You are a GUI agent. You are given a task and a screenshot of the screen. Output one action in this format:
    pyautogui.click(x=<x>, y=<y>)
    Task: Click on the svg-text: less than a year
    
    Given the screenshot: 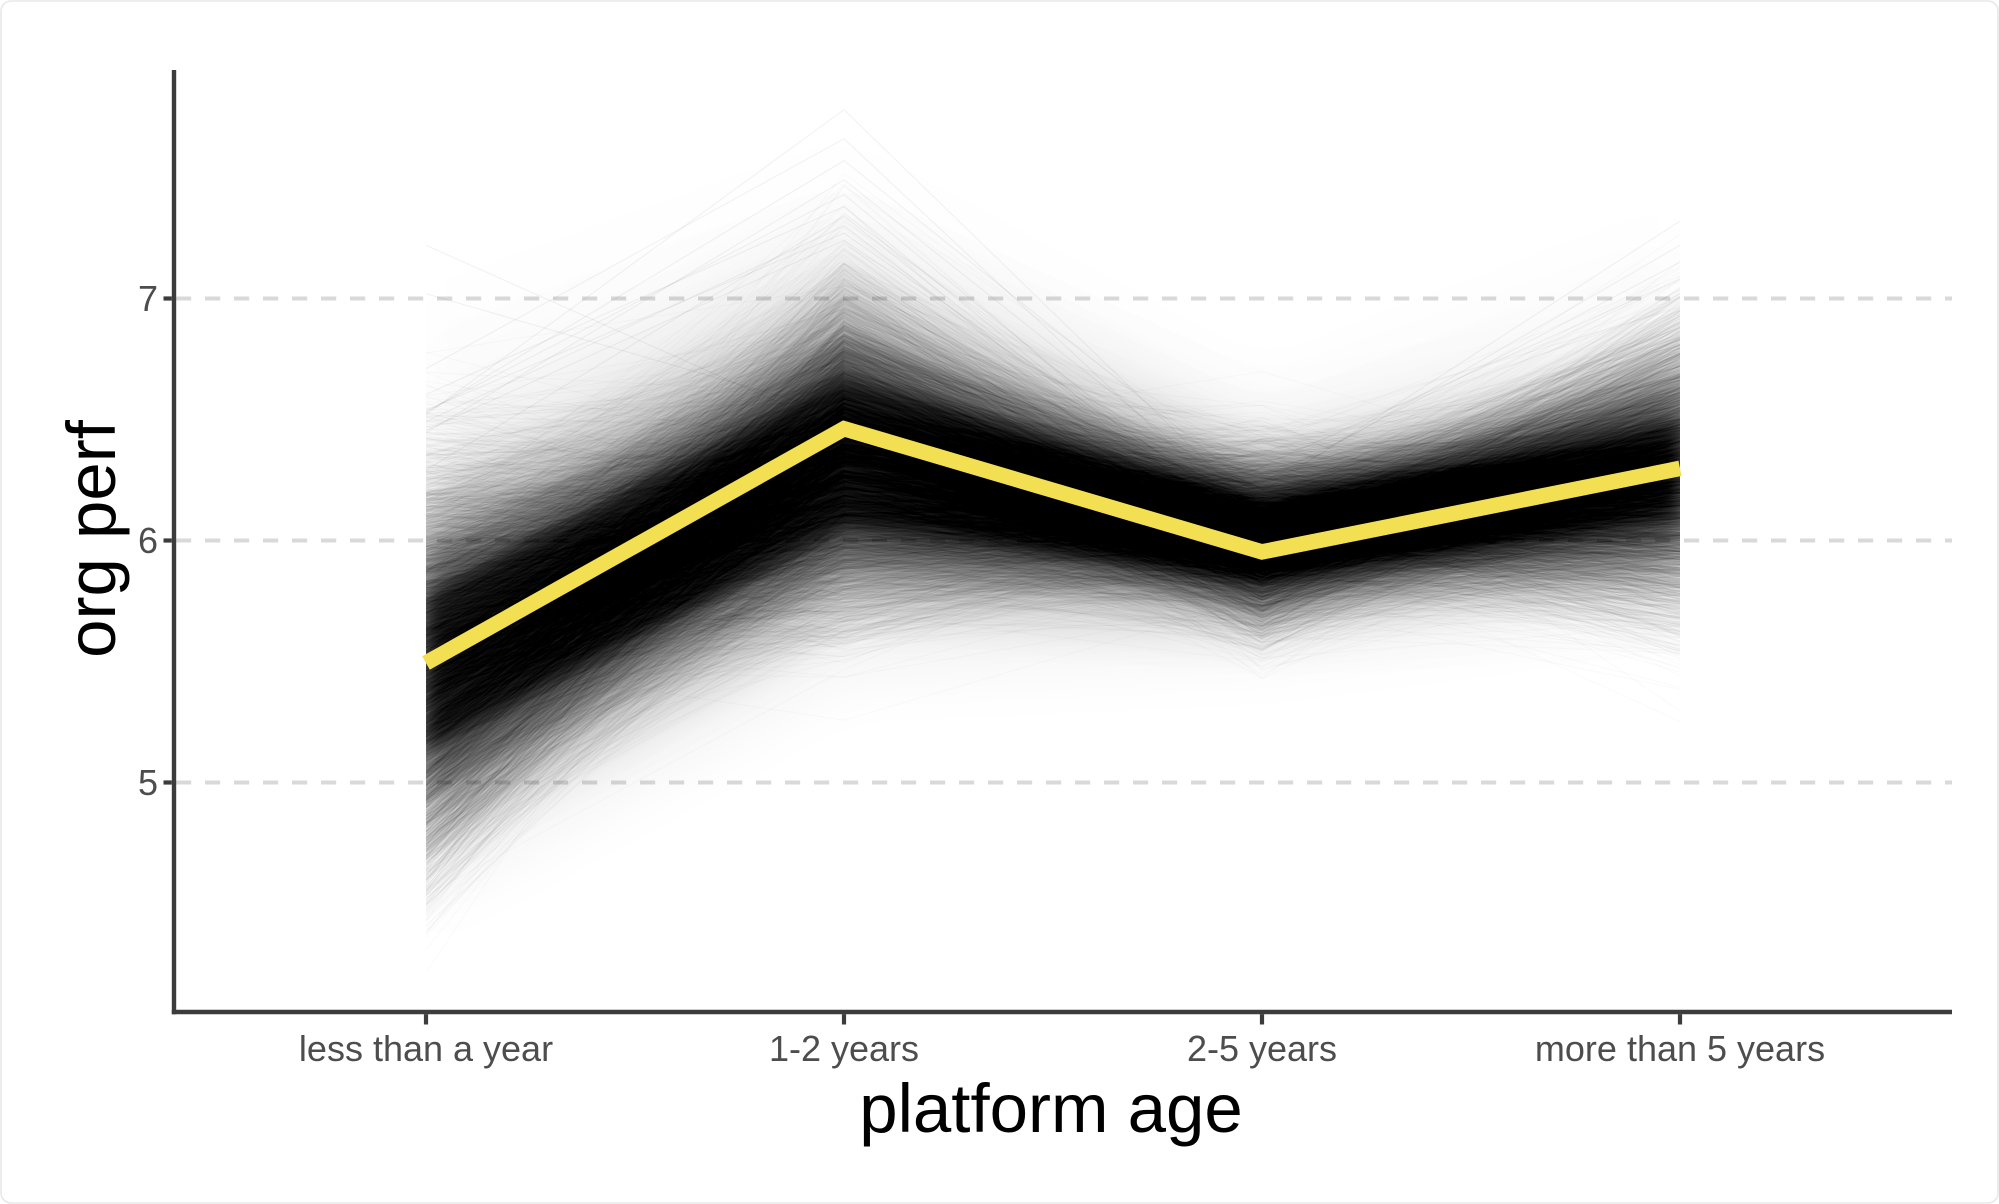 What is the action you would take?
    pyautogui.click(x=426, y=1048)
    